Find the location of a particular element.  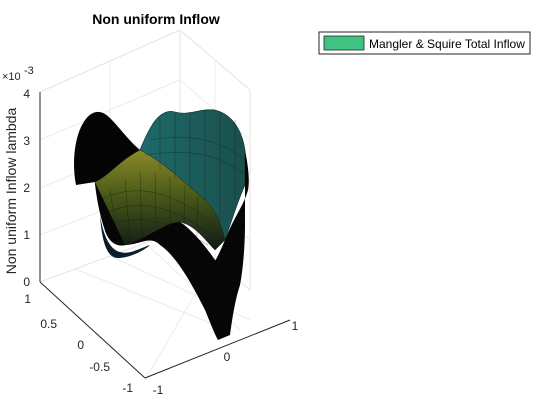

x-tick-labels: -1 0 1 is located at coordinates (226, 358).